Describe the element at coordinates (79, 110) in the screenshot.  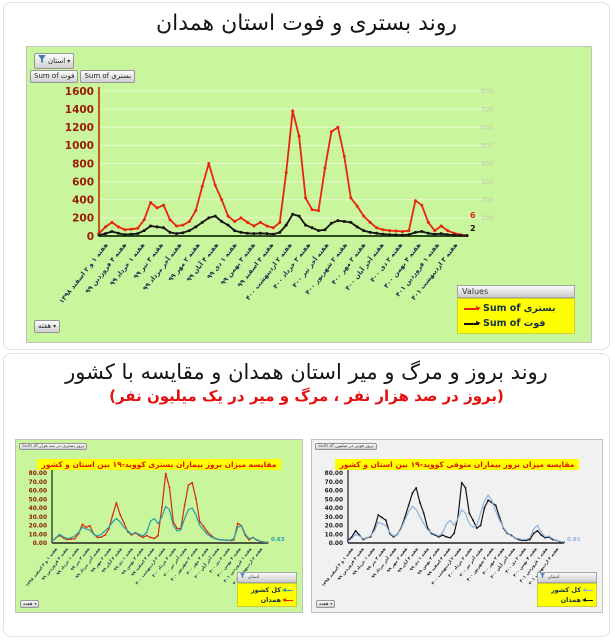
I see `svg-text: 1400` at that location.